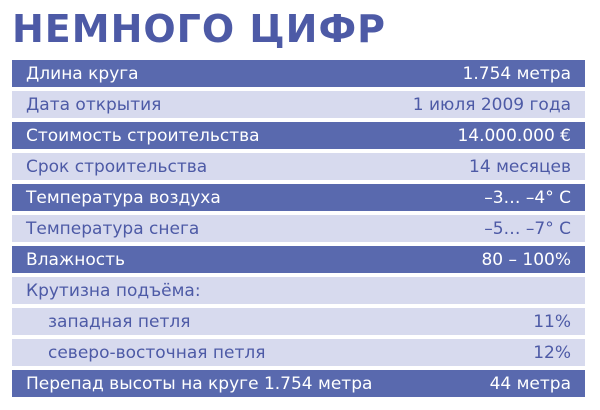 The width and height of the screenshot is (600, 410). What do you see at coordinates (520, 166) in the screenshot?
I see `row-value: 14 месяцев` at bounding box center [520, 166].